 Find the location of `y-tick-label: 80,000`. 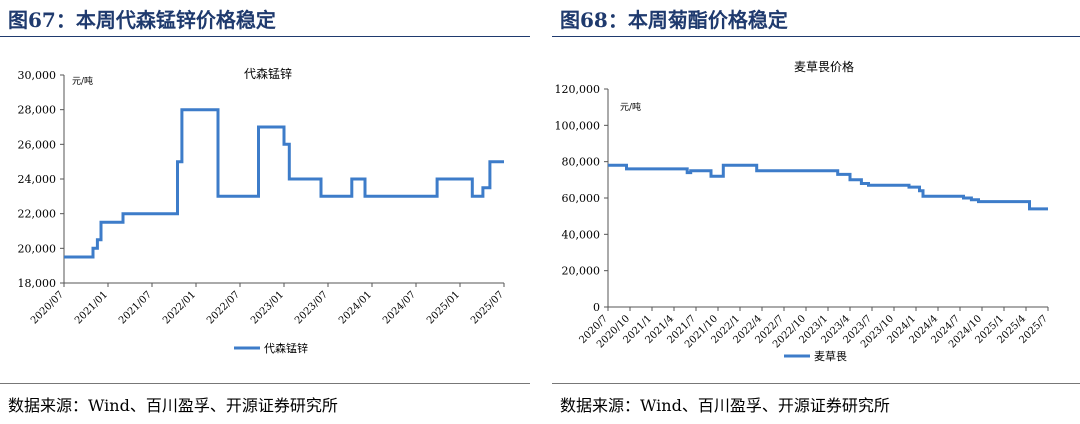

y-tick-label: 80,000 is located at coordinates (581, 162).